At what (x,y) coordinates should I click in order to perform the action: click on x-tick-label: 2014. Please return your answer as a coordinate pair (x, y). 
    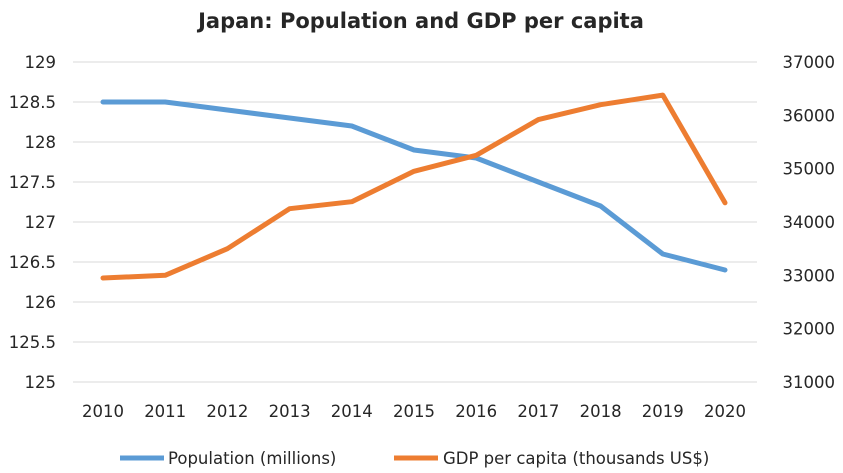
    Looking at the image, I should click on (352, 411).